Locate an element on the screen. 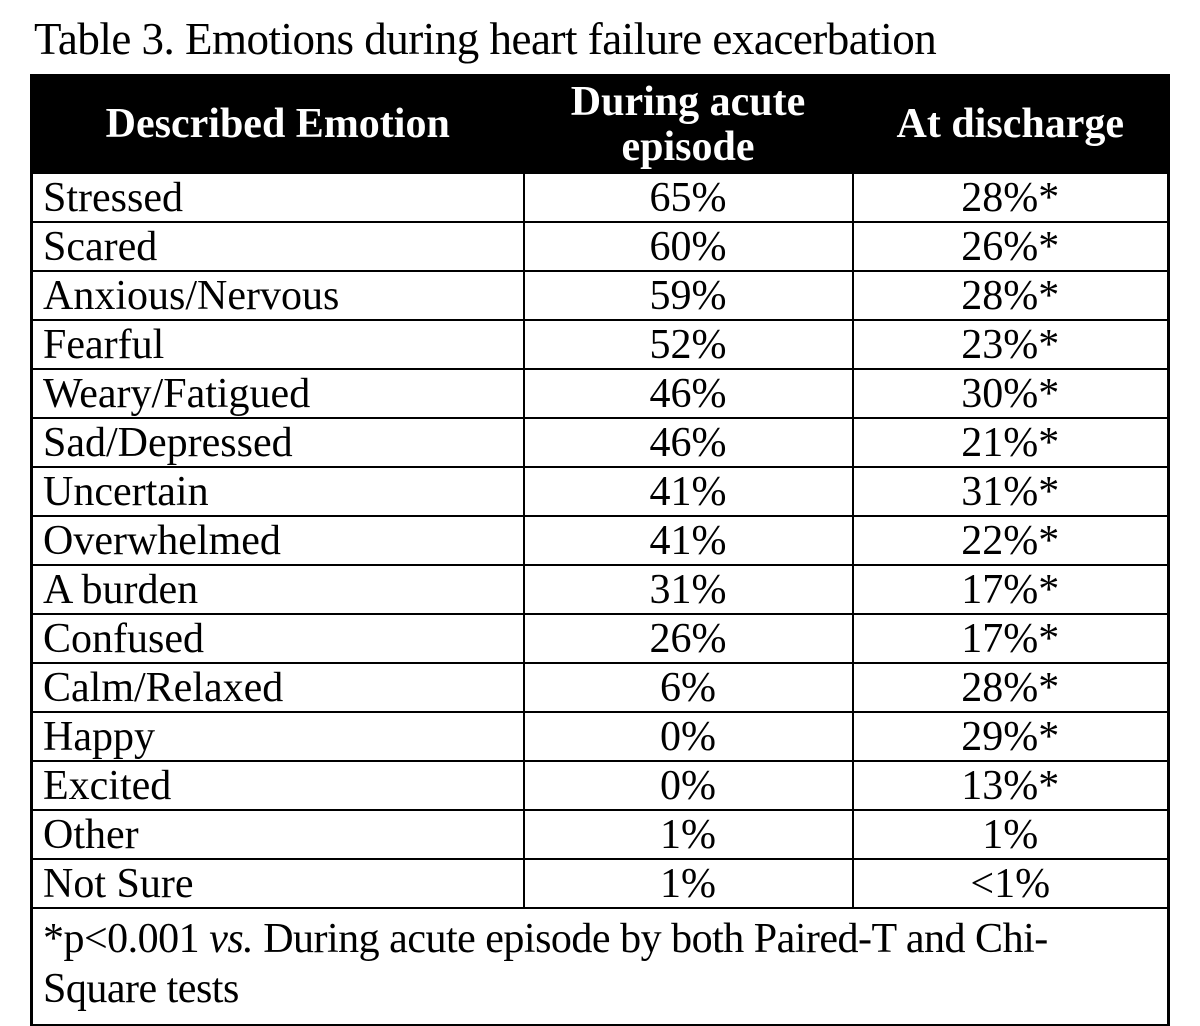  table-row: Confused 26% 17%* is located at coordinates (600, 639).